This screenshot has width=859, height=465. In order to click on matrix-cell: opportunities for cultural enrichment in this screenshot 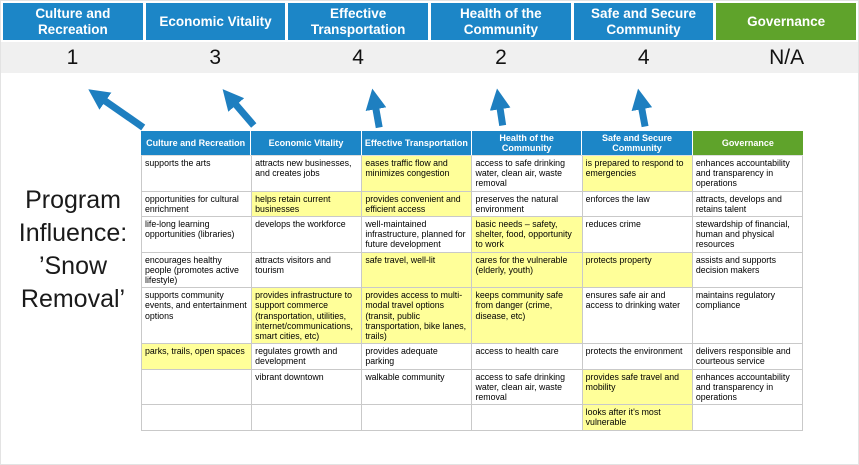, I will do `click(197, 204)`.